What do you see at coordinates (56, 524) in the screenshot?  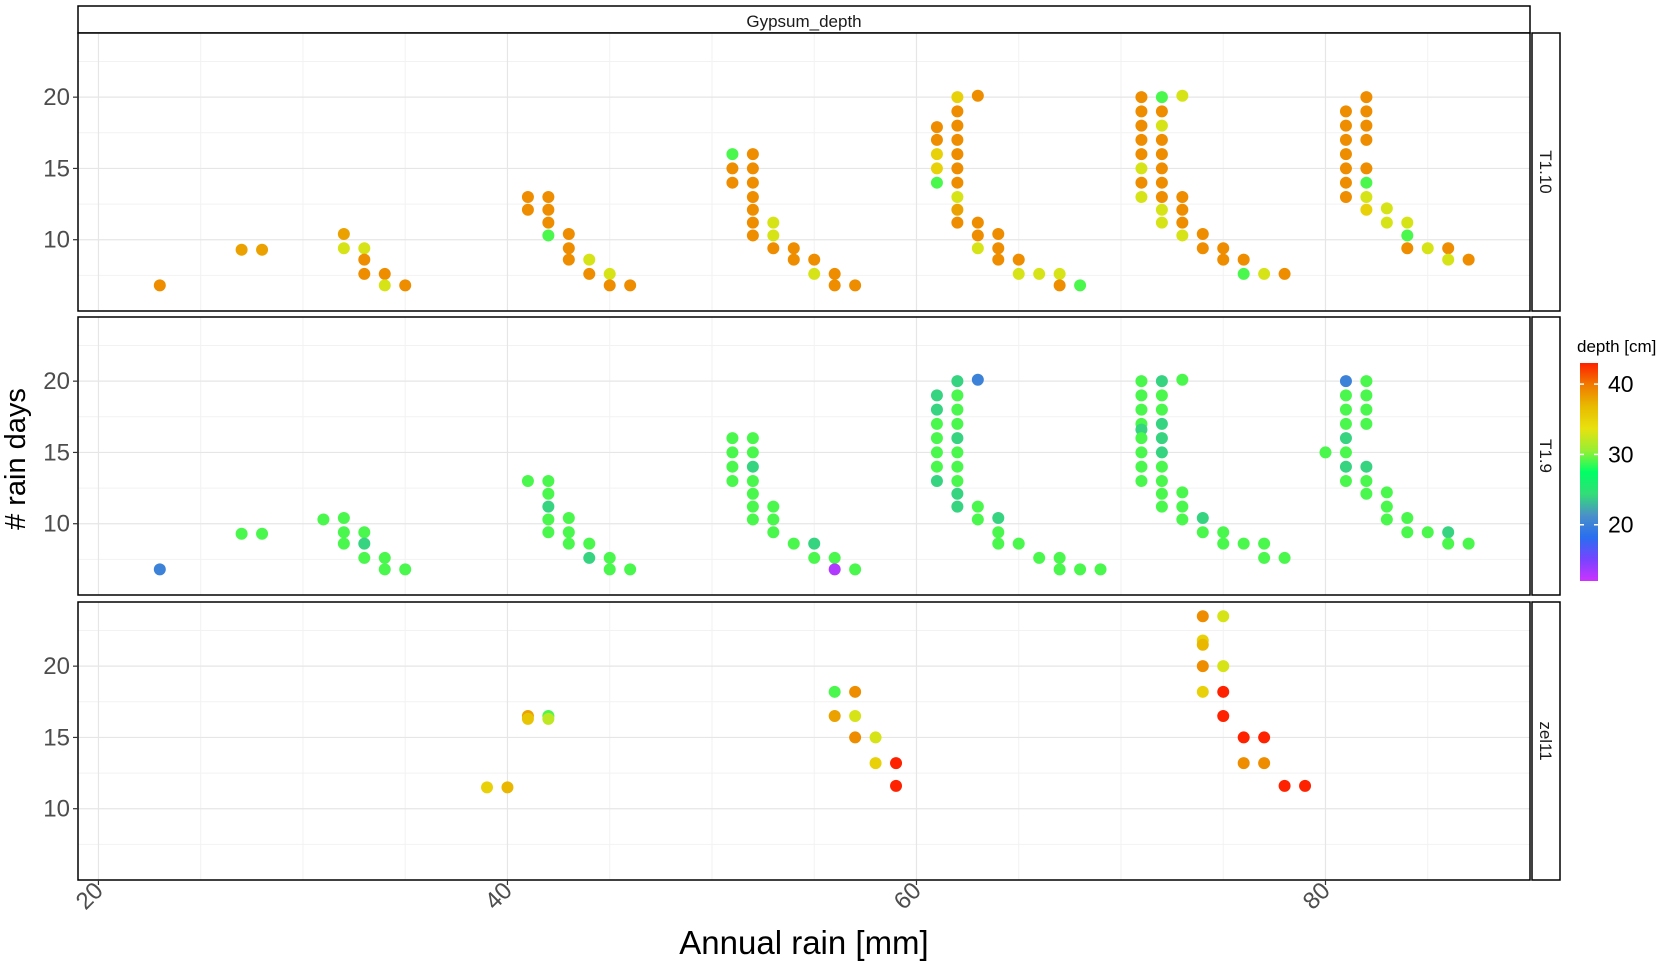 I see `y-tick-label: 10` at bounding box center [56, 524].